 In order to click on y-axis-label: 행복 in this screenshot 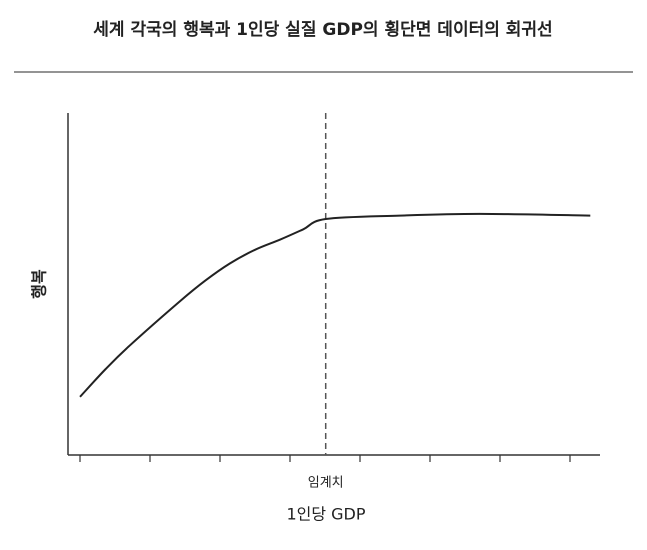, I will do `click(39, 284)`.